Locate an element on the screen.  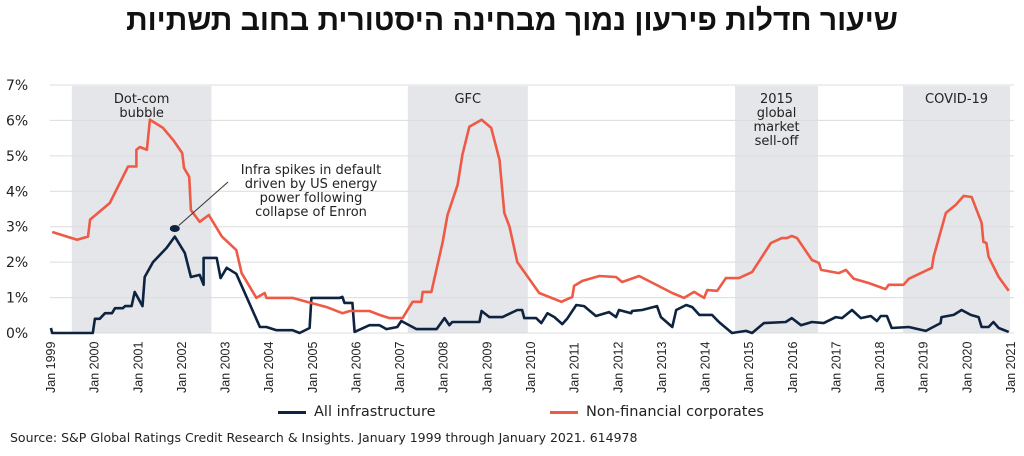
legend-label: All infrastructure is located at coordinates (375, 412).